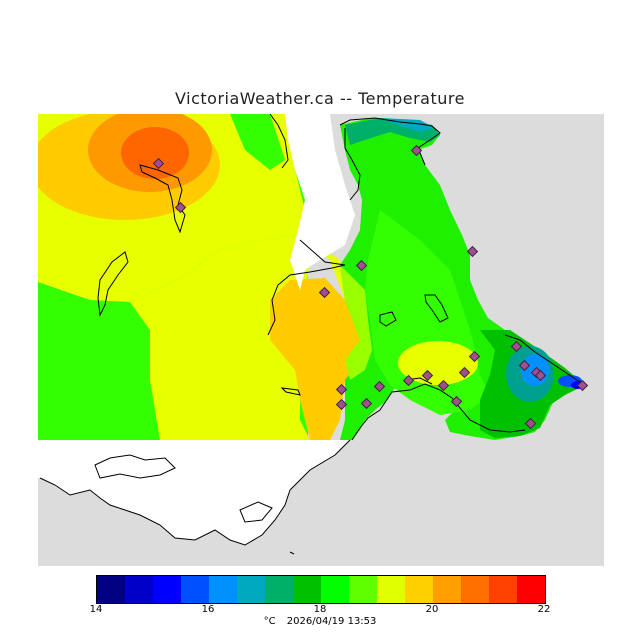 The image size is (640, 640). I want to click on haro-strait-water, so click(320, 202).